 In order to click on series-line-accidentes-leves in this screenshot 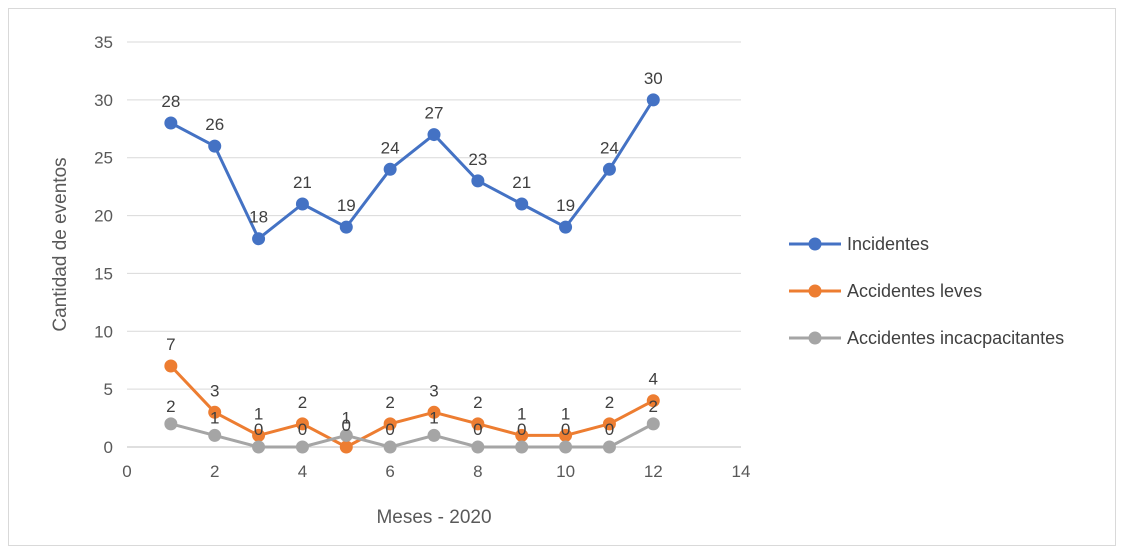, I will do `click(412, 406)`.